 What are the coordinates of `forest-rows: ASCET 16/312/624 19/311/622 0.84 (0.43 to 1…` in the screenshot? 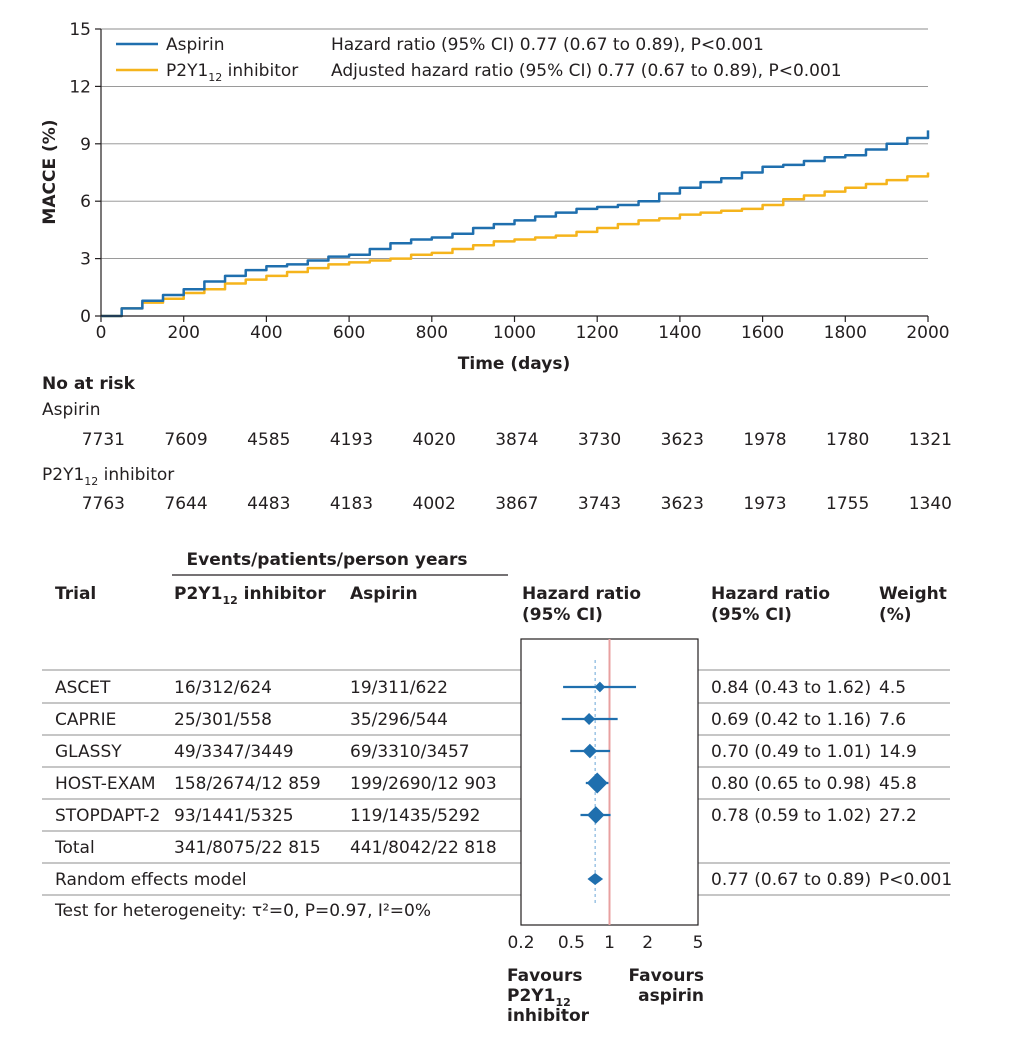 It's located at (486, 752).